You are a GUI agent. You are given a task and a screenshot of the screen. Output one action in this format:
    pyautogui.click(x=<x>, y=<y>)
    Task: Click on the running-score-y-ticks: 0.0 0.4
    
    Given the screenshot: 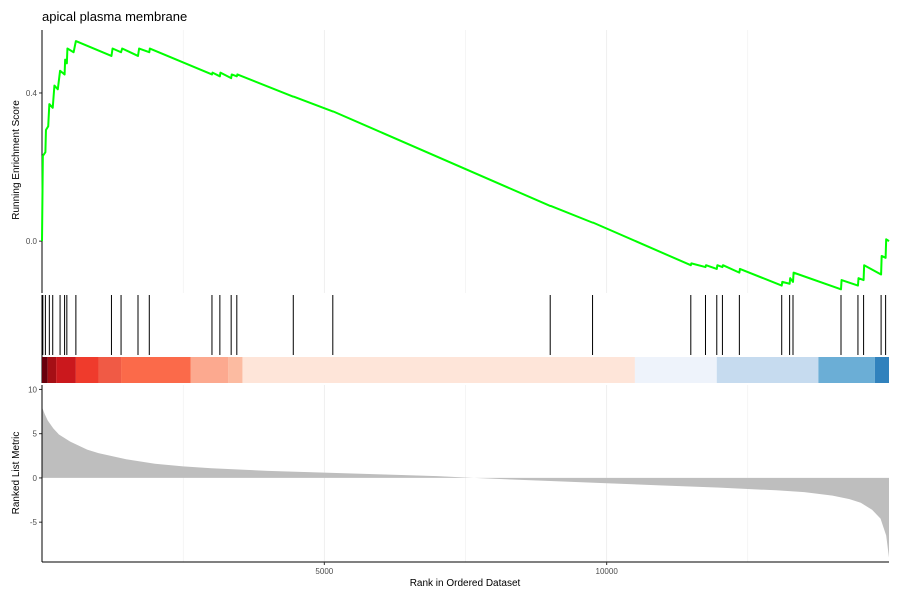 What is the action you would take?
    pyautogui.click(x=34, y=167)
    